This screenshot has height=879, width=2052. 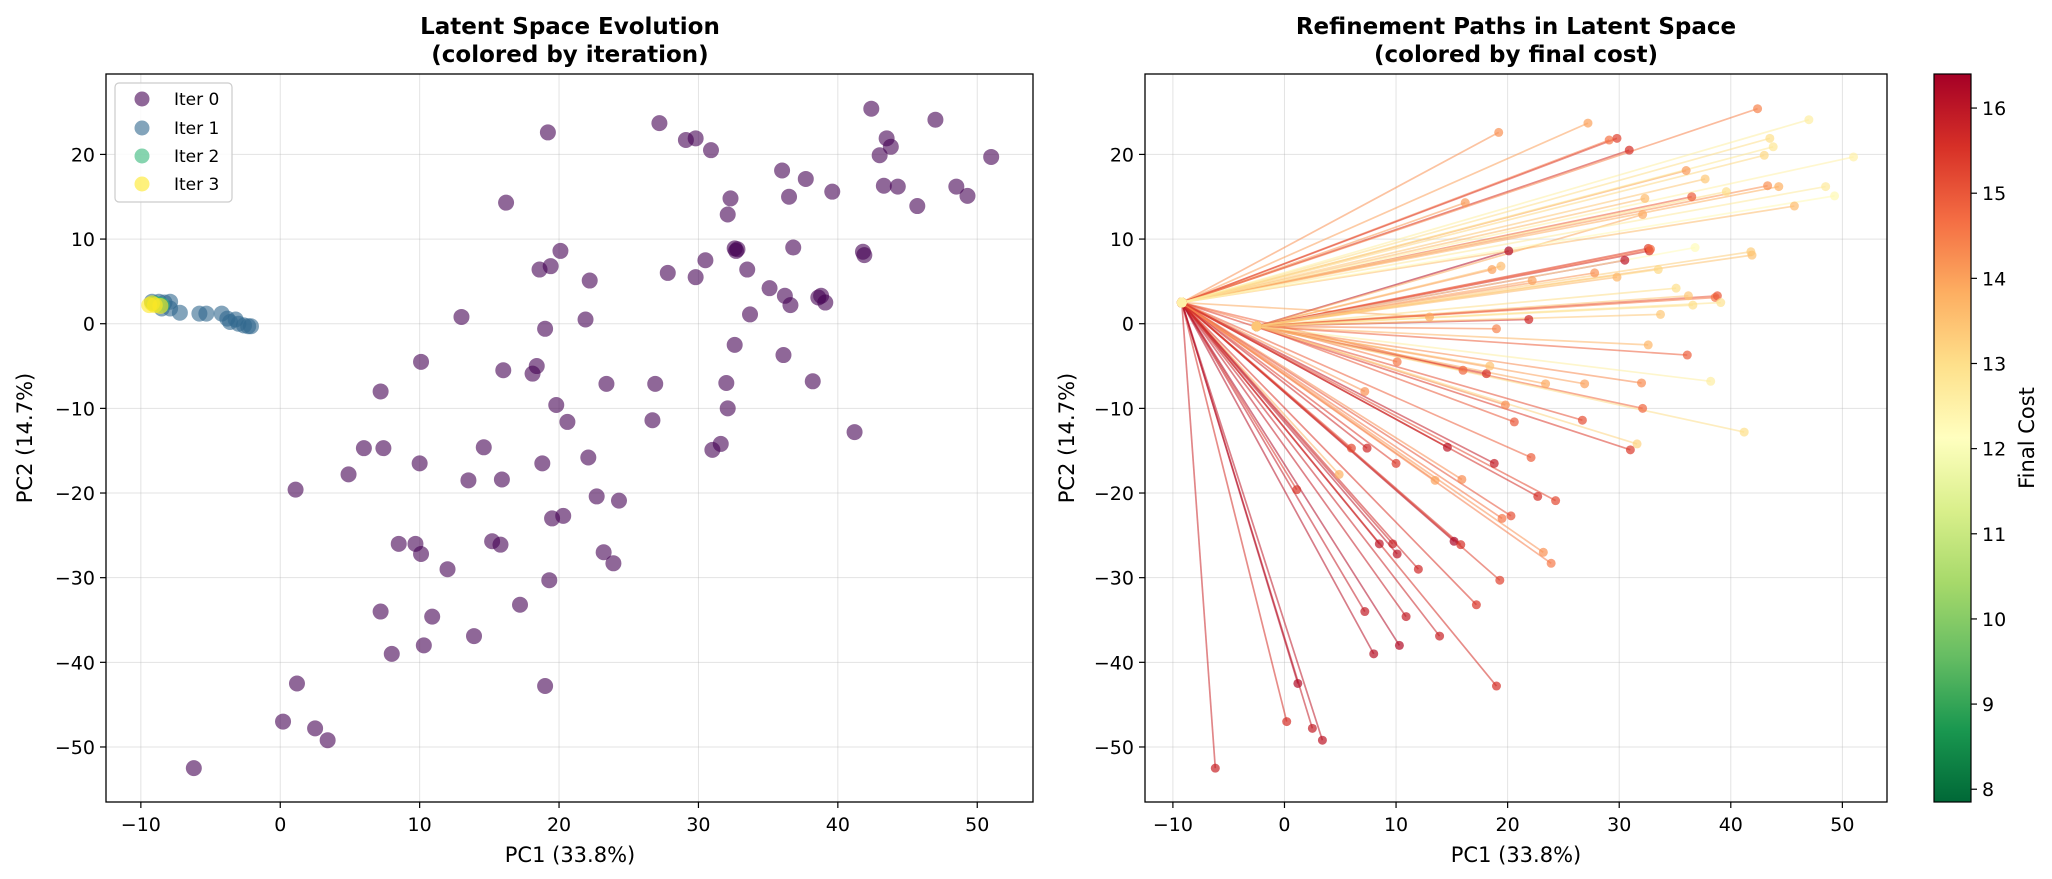 I want to click on colorbar-tick-label: 9, so click(x=1988, y=705).